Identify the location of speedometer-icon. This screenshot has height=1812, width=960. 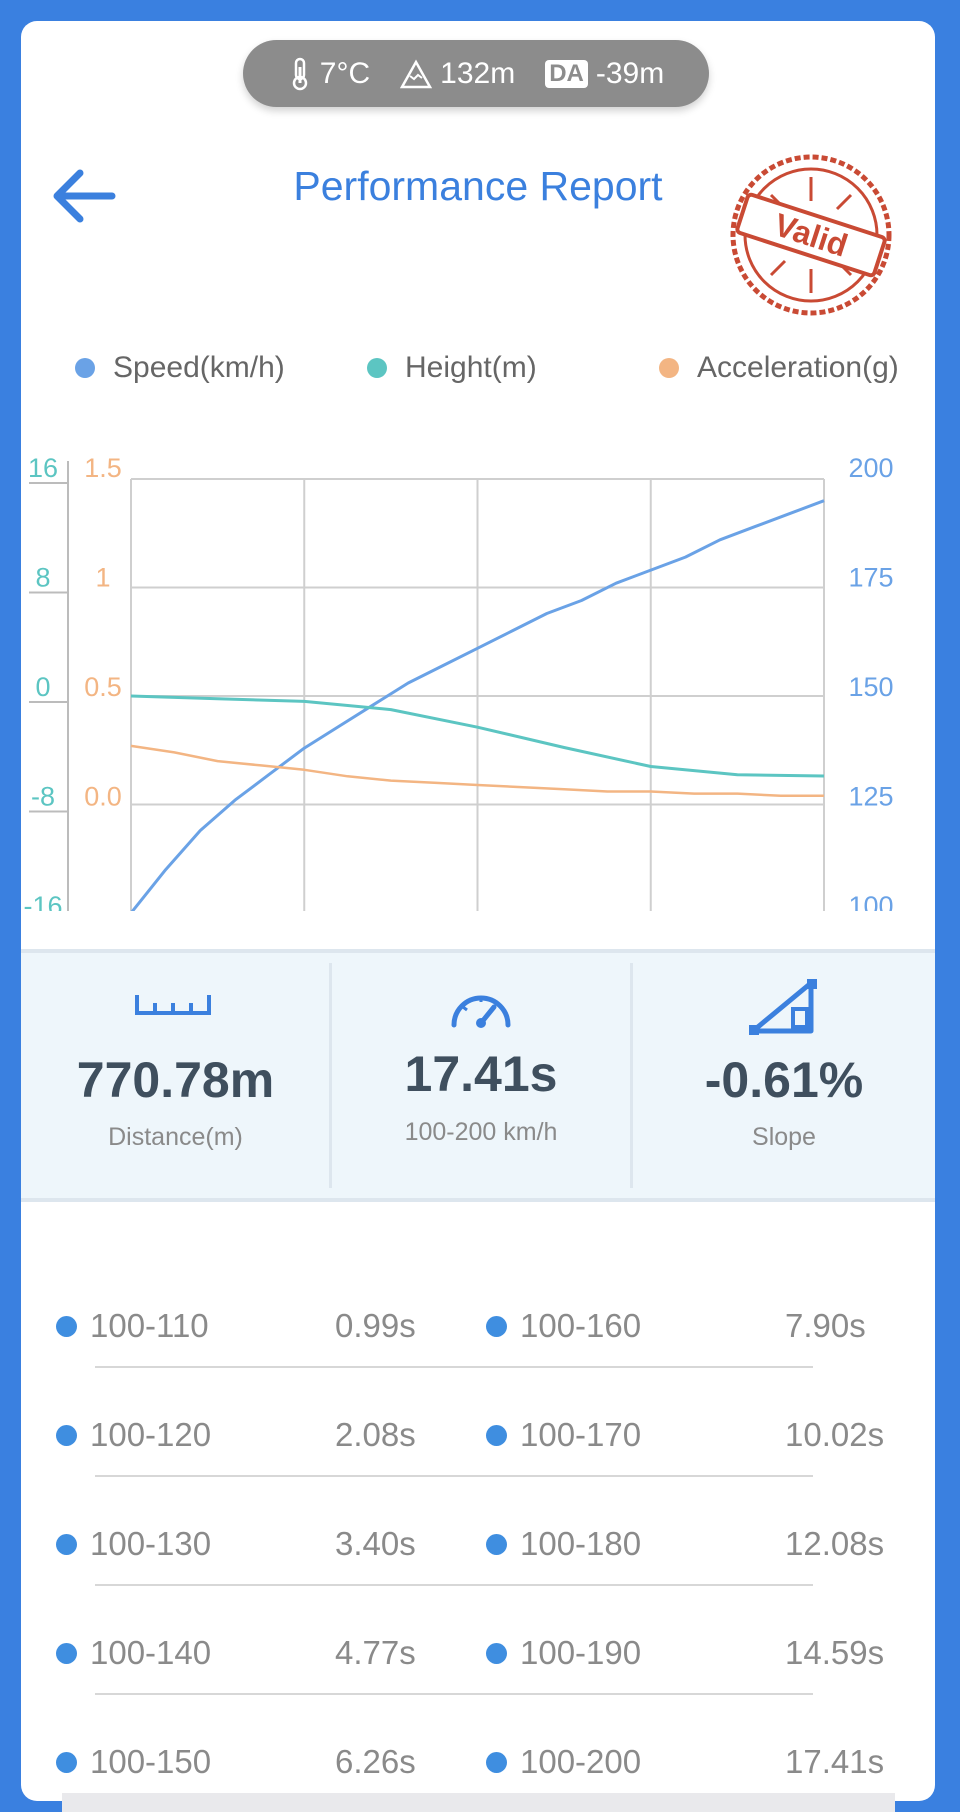
(481, 1011).